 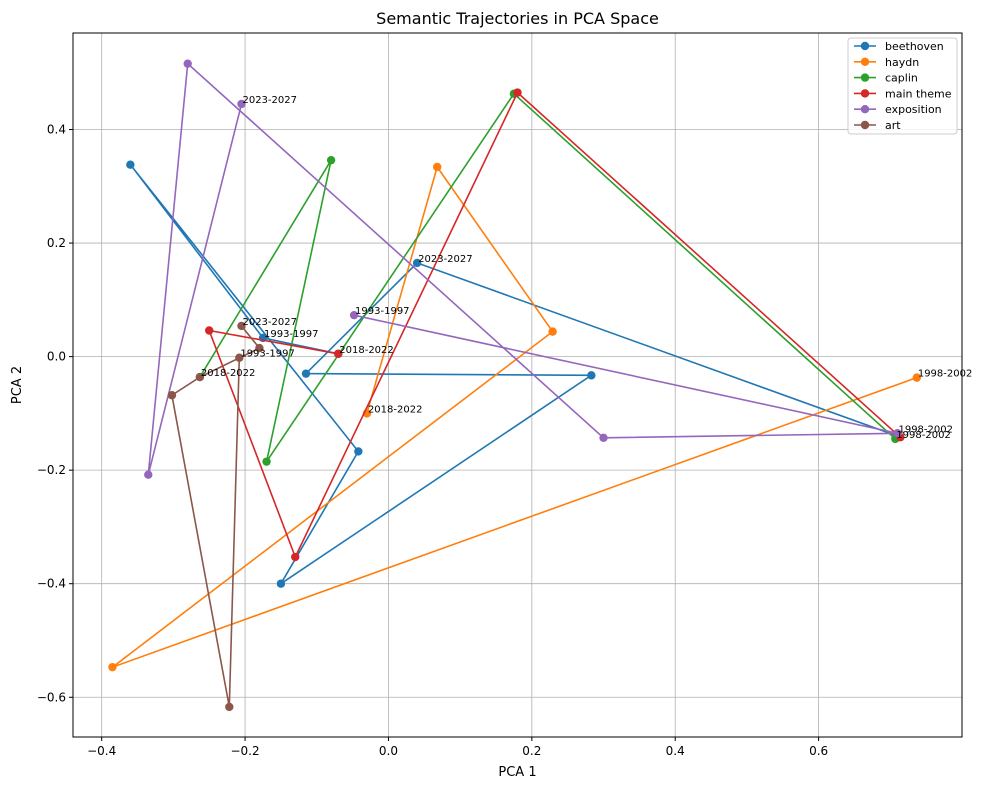 I want to click on series-line-art, so click(x=216, y=516).